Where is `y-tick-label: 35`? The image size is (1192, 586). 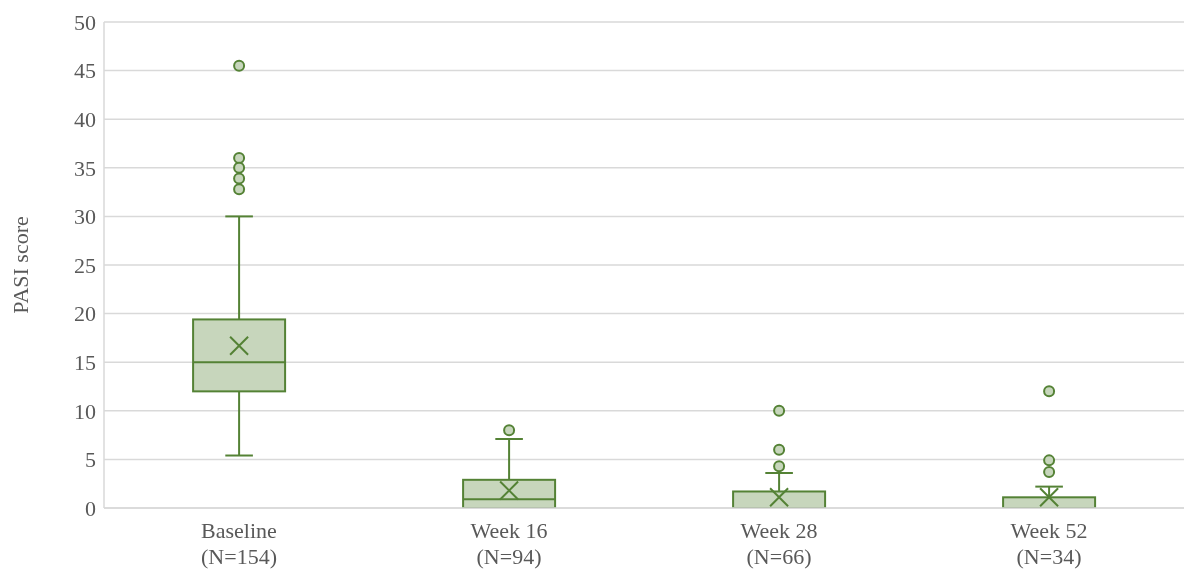 y-tick-label: 35 is located at coordinates (85, 168).